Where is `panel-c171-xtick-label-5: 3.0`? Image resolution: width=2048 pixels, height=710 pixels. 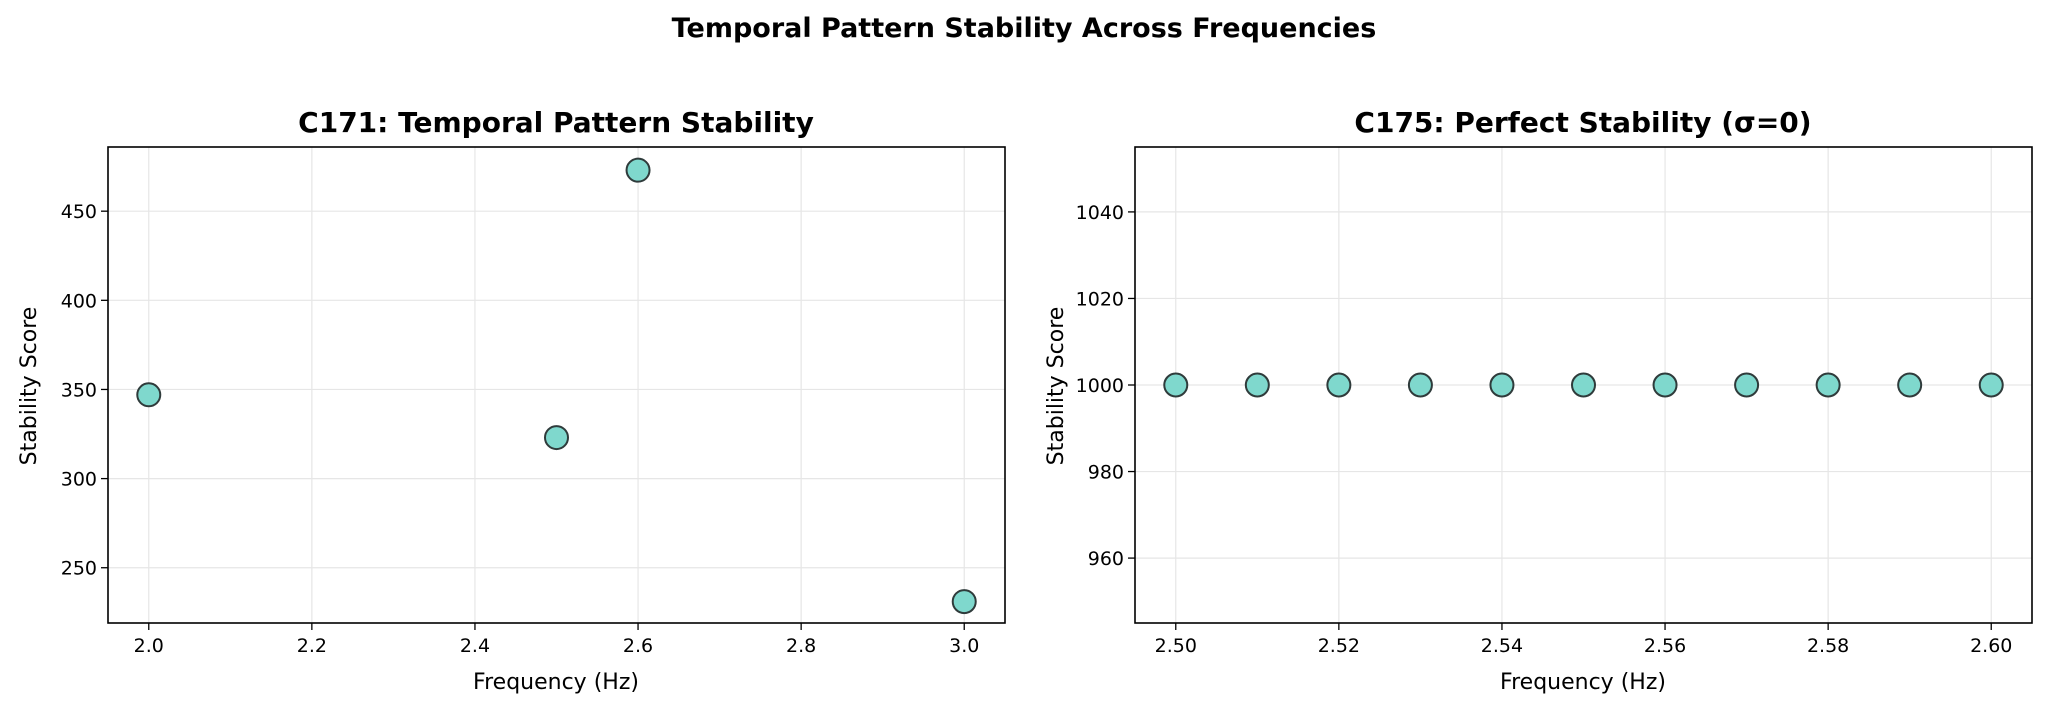 panel-c171-xtick-label-5: 3.0 is located at coordinates (964, 646).